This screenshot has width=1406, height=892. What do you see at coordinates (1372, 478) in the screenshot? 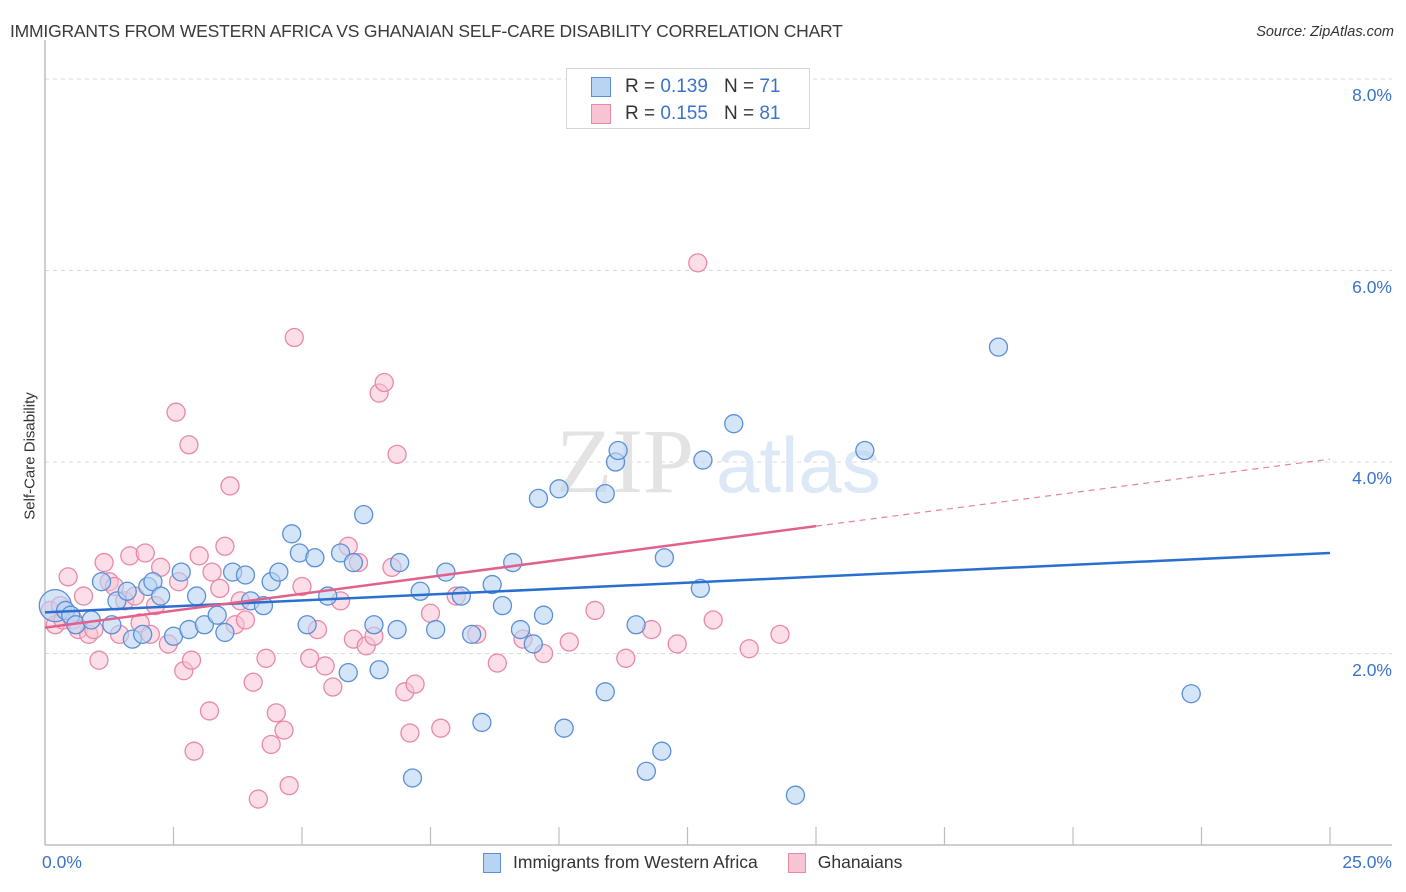
I see `y-tick-label: 4.0%` at bounding box center [1372, 478].